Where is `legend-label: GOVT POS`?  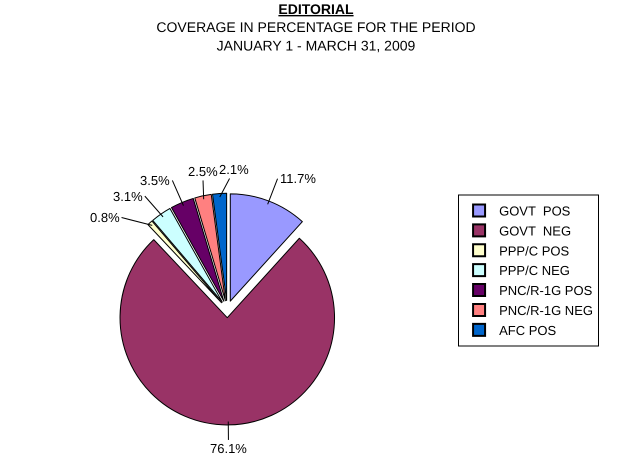 legend-label: GOVT POS is located at coordinates (535, 211).